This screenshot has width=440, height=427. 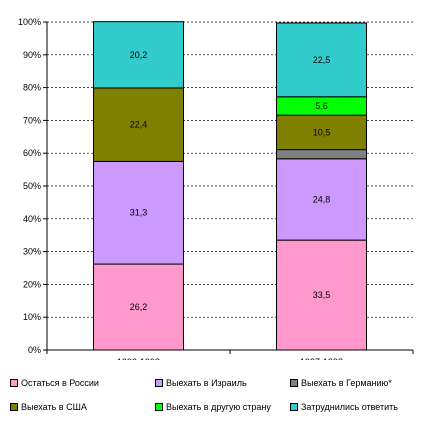 I want to click on legend-label: Выехать в другую страну, so click(x=218, y=407).